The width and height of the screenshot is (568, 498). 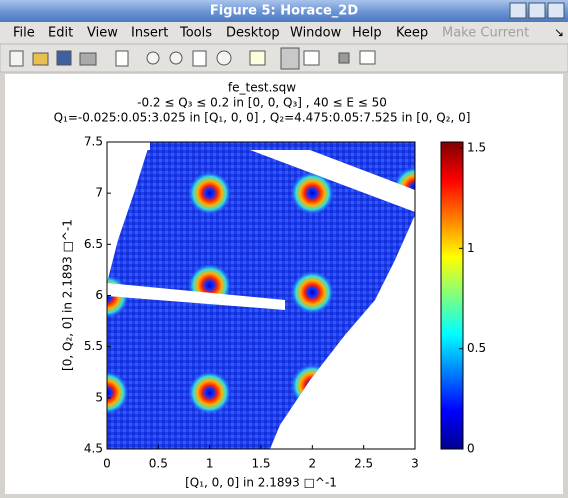 What do you see at coordinates (253, 33) in the screenshot?
I see `menu-item: Desktop` at bounding box center [253, 33].